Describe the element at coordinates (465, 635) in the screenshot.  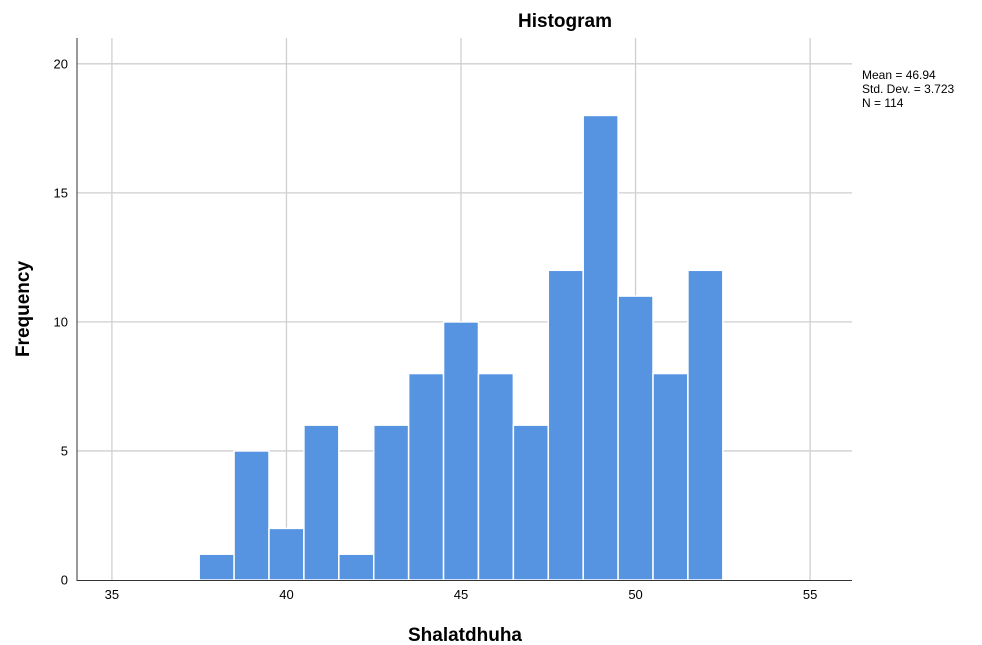
I see `x-axis-title: Shalatdhuha` at that location.